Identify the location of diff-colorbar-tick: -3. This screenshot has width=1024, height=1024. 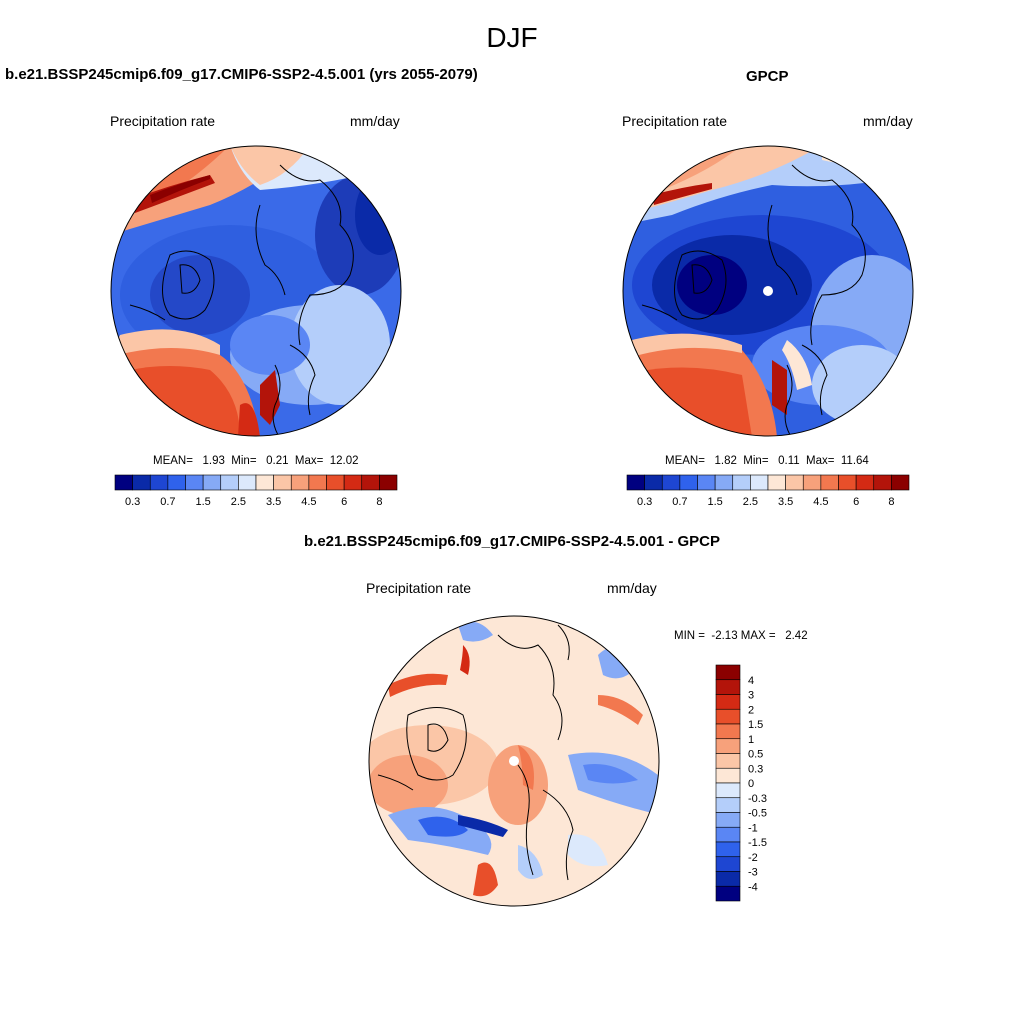
(753, 873).